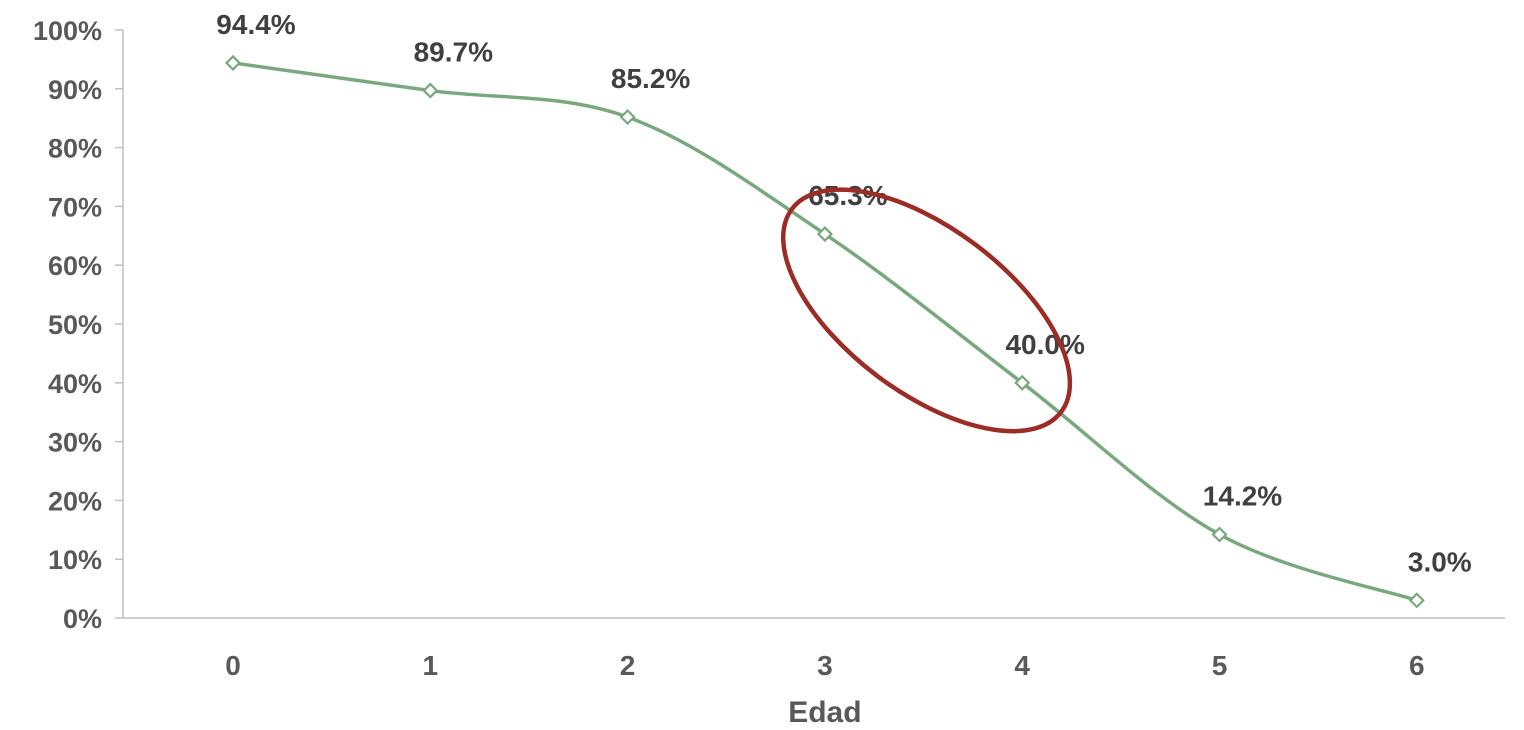 The width and height of the screenshot is (1524, 730). Describe the element at coordinates (75, 207) in the screenshot. I see `y-tick-label: 70%` at that location.